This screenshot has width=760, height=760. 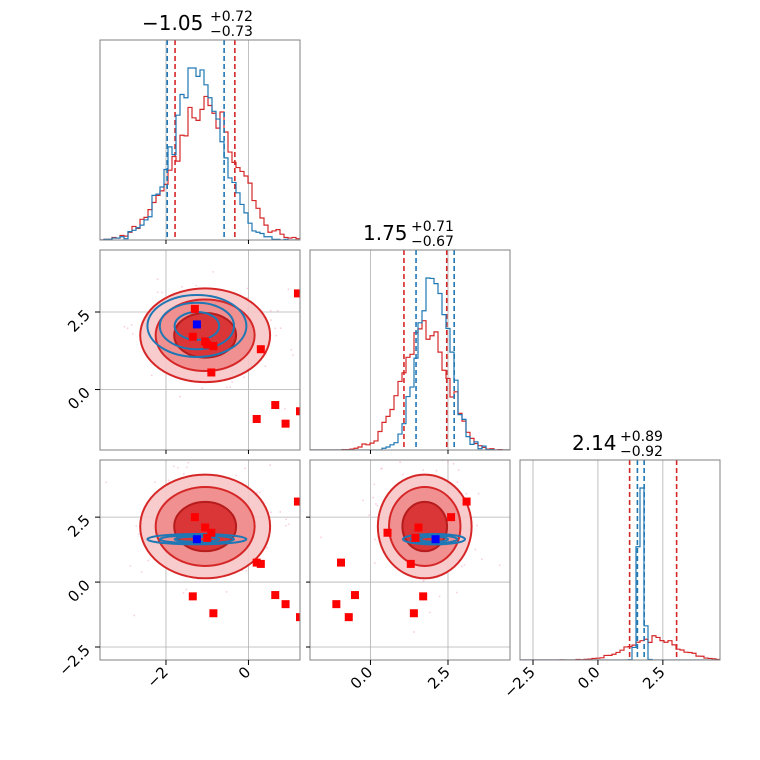 I want to click on grid-lines, so click(x=207, y=140).